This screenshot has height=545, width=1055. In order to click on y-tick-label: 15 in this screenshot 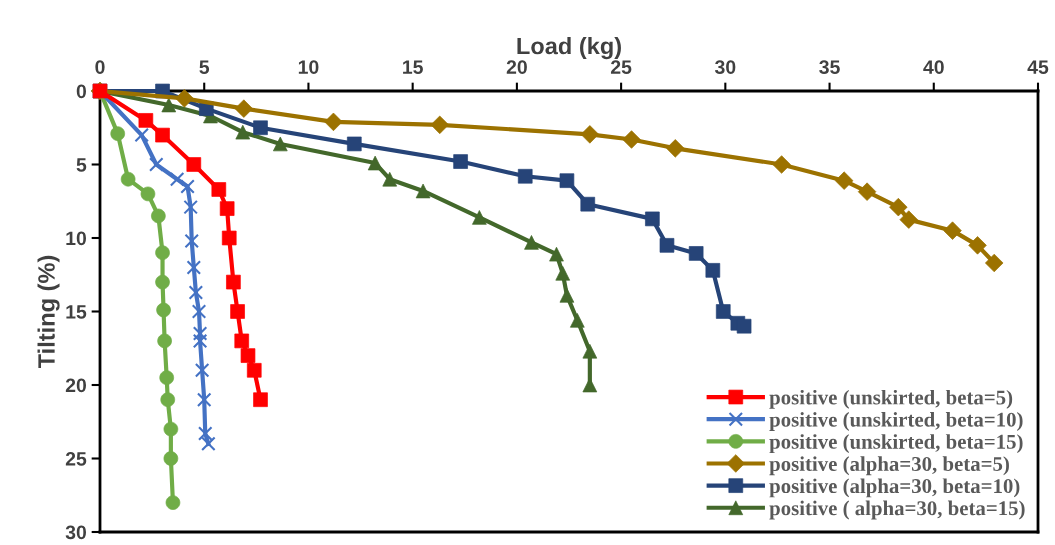, I will do `click(76, 312)`.